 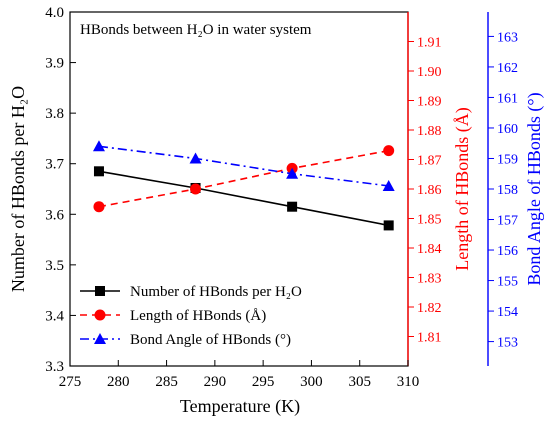 What do you see at coordinates (507, 221) in the screenshot?
I see `y-right2-tick-label: 157` at bounding box center [507, 221].